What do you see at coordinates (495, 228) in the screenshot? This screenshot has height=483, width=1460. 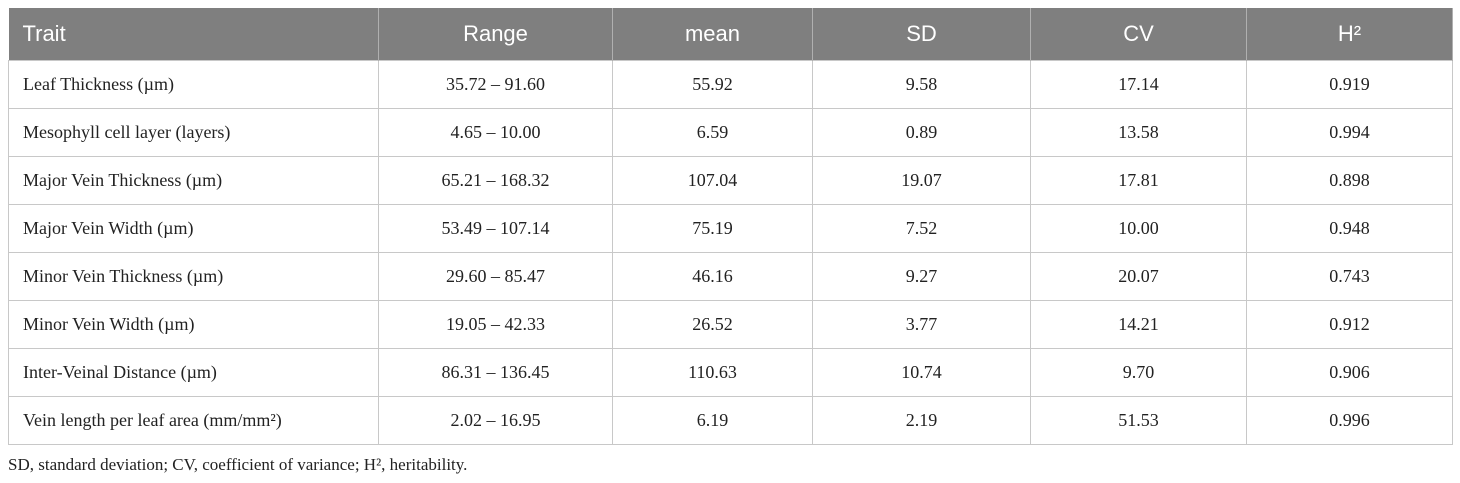 I see `table-cell: 53.49 – 107.14` at bounding box center [495, 228].